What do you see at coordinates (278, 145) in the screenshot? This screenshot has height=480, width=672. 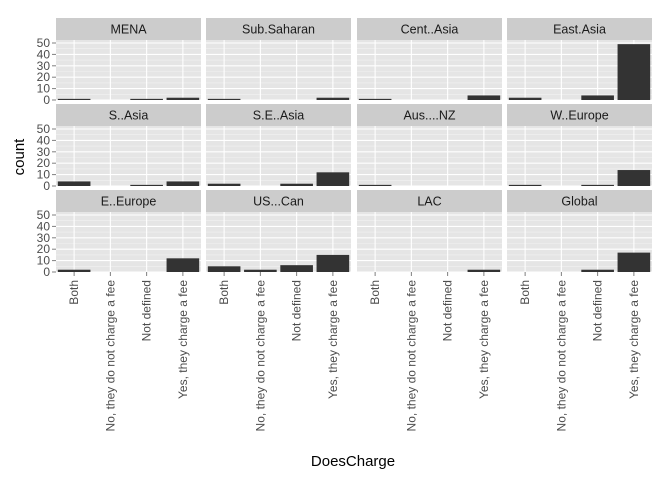 I see `facet-panel: S.E..Asia` at bounding box center [278, 145].